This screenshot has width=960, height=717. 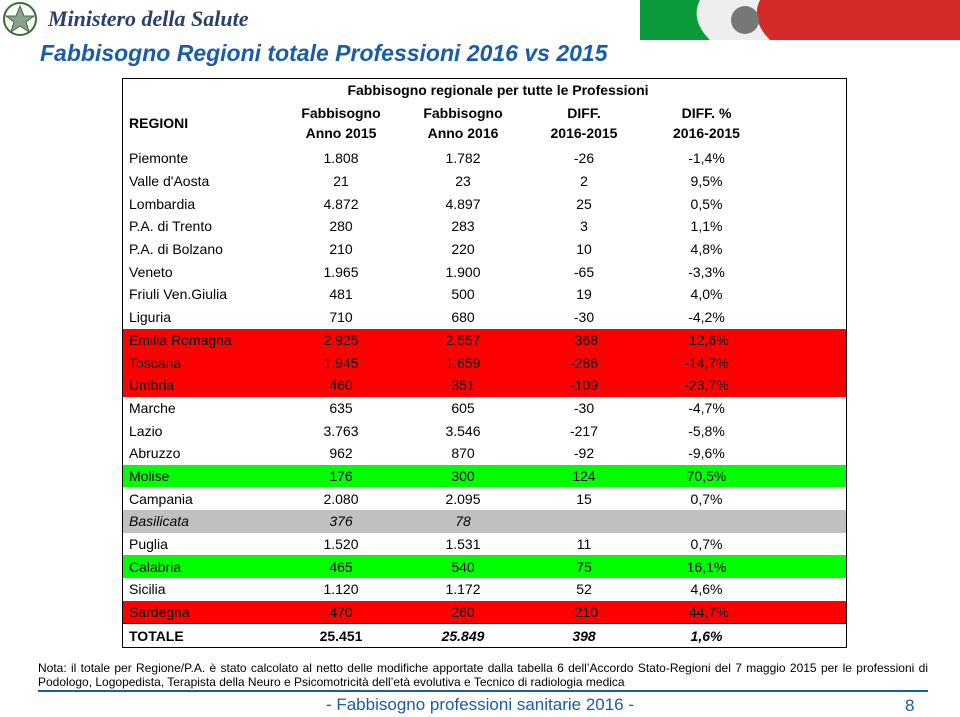 I want to click on table-cell: Toscana, so click(x=155, y=362).